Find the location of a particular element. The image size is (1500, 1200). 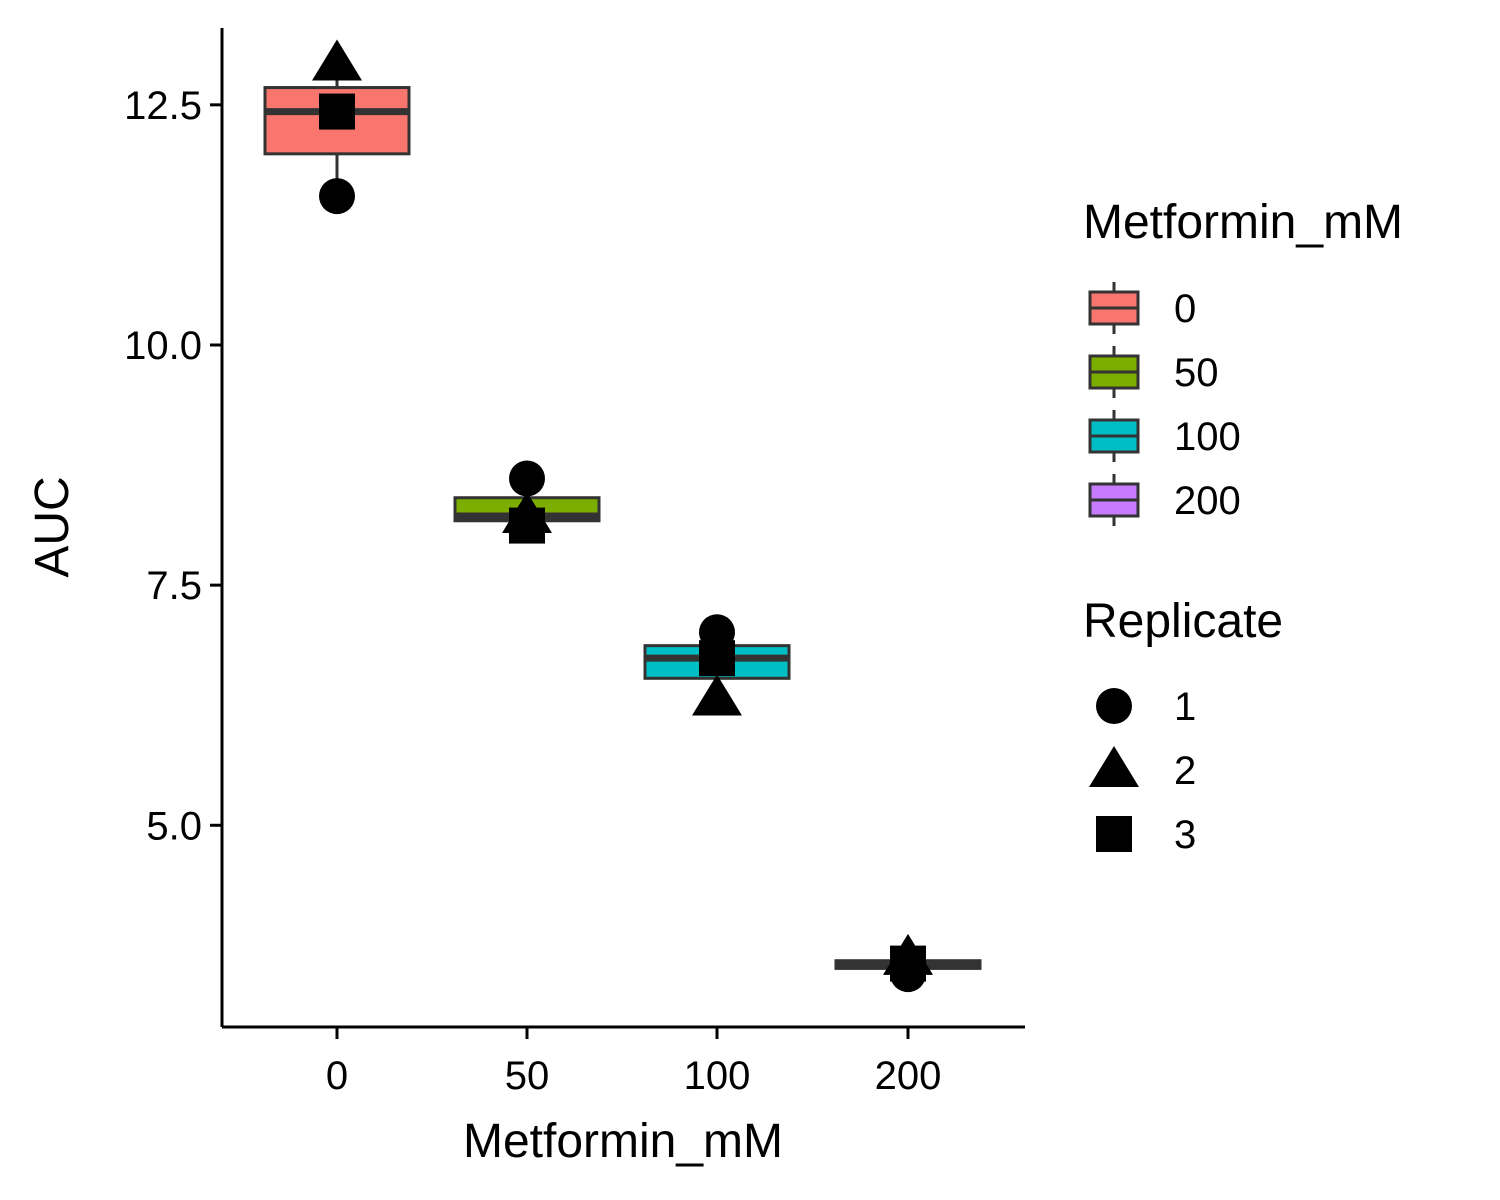

legend-shape-item-2: 2 is located at coordinates (1142, 769).